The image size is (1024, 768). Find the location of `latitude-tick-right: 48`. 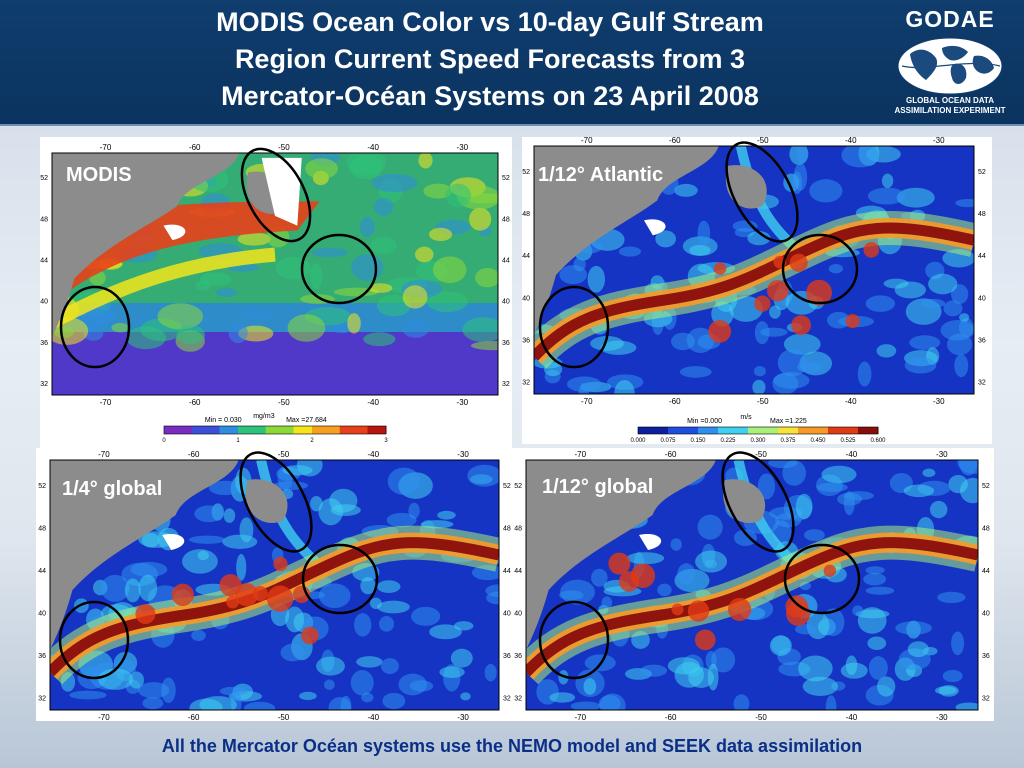

latitude-tick-right: 48 is located at coordinates (507, 529).